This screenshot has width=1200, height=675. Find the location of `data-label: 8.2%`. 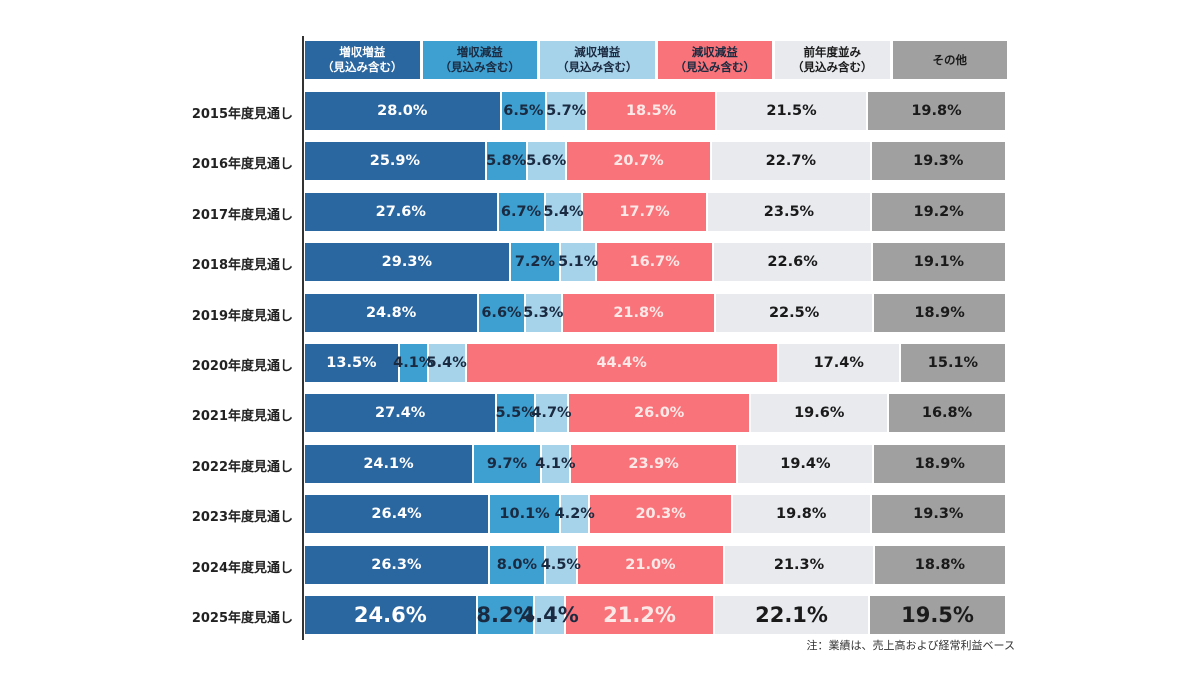

data-label: 8.2% is located at coordinates (505, 615).